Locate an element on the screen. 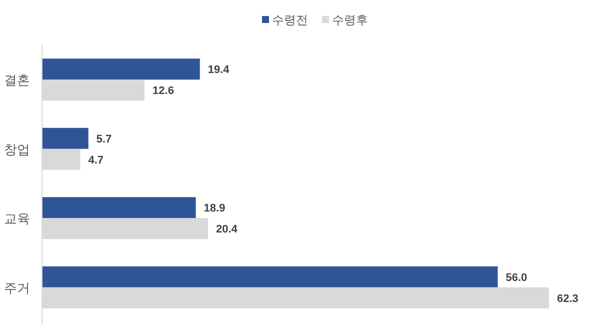 The image size is (591, 325). data-label: 56.0 is located at coordinates (517, 278).